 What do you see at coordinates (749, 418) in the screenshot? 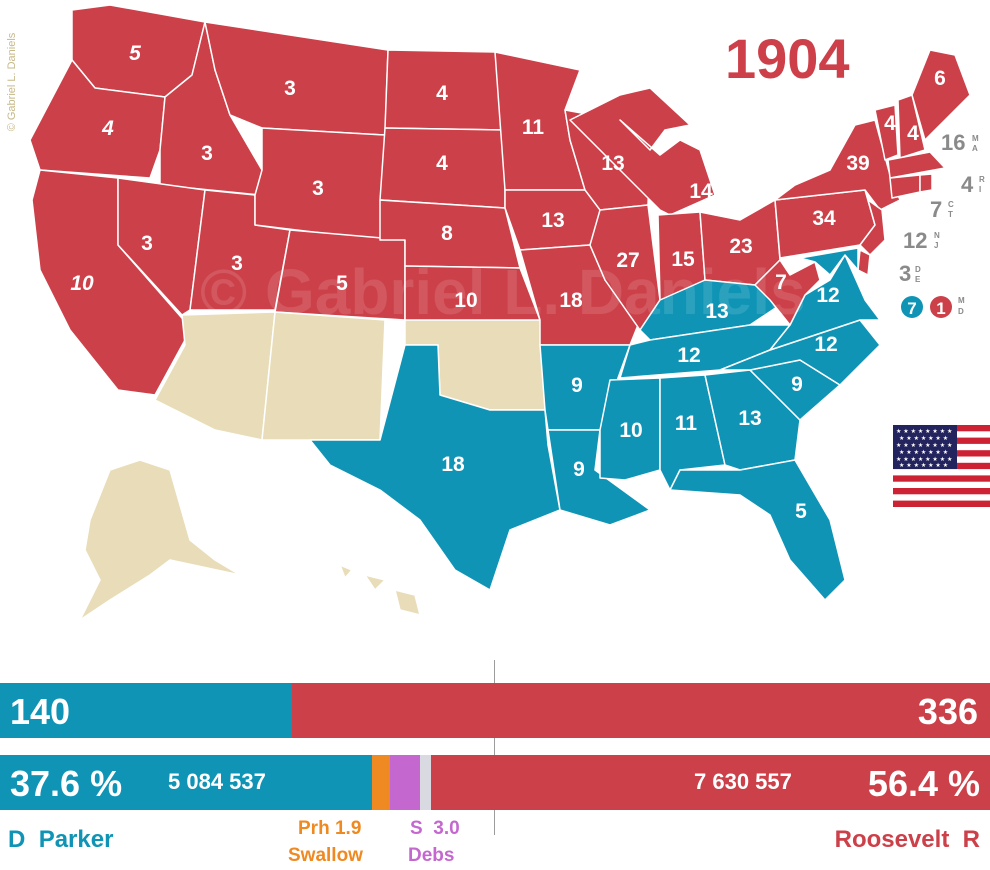
I see `ev-ga: 13` at bounding box center [749, 418].